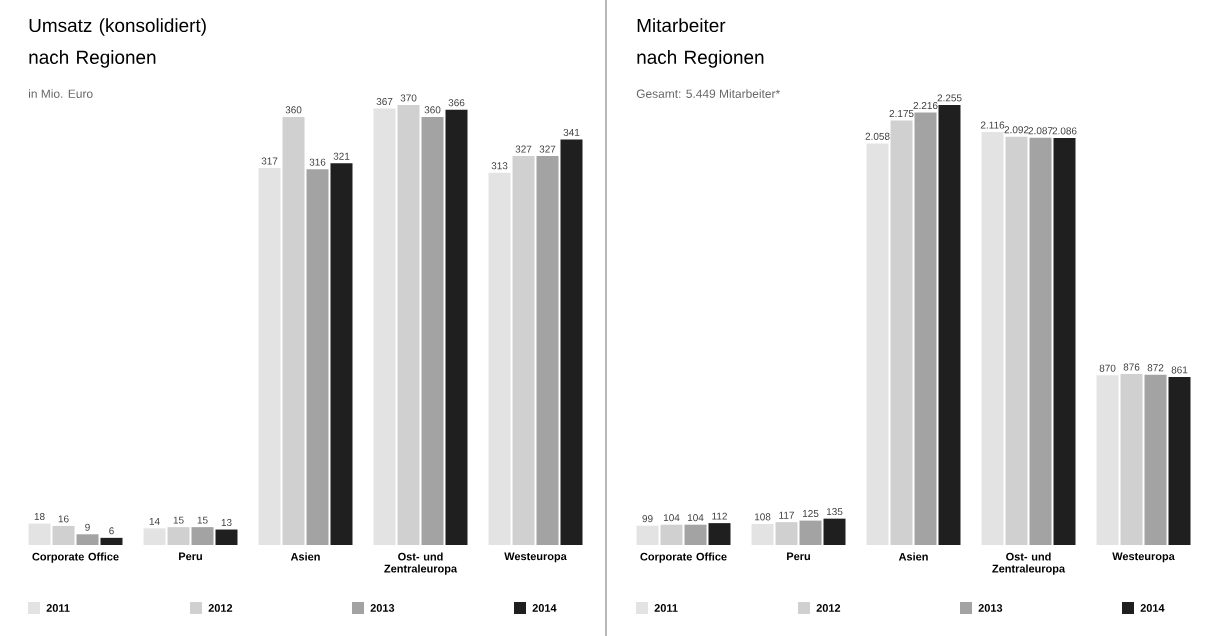  Describe the element at coordinates (456, 103) in the screenshot. I see `data-label: 366` at that location.